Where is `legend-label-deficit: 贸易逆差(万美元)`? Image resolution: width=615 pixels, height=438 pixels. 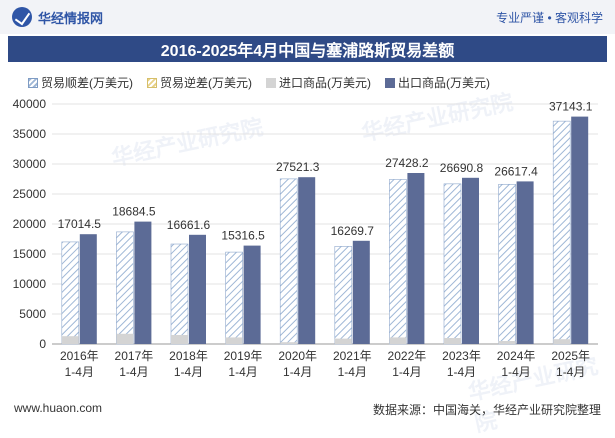 legend-label-deficit: 贸易逆差(万美元) is located at coordinates (206, 83).